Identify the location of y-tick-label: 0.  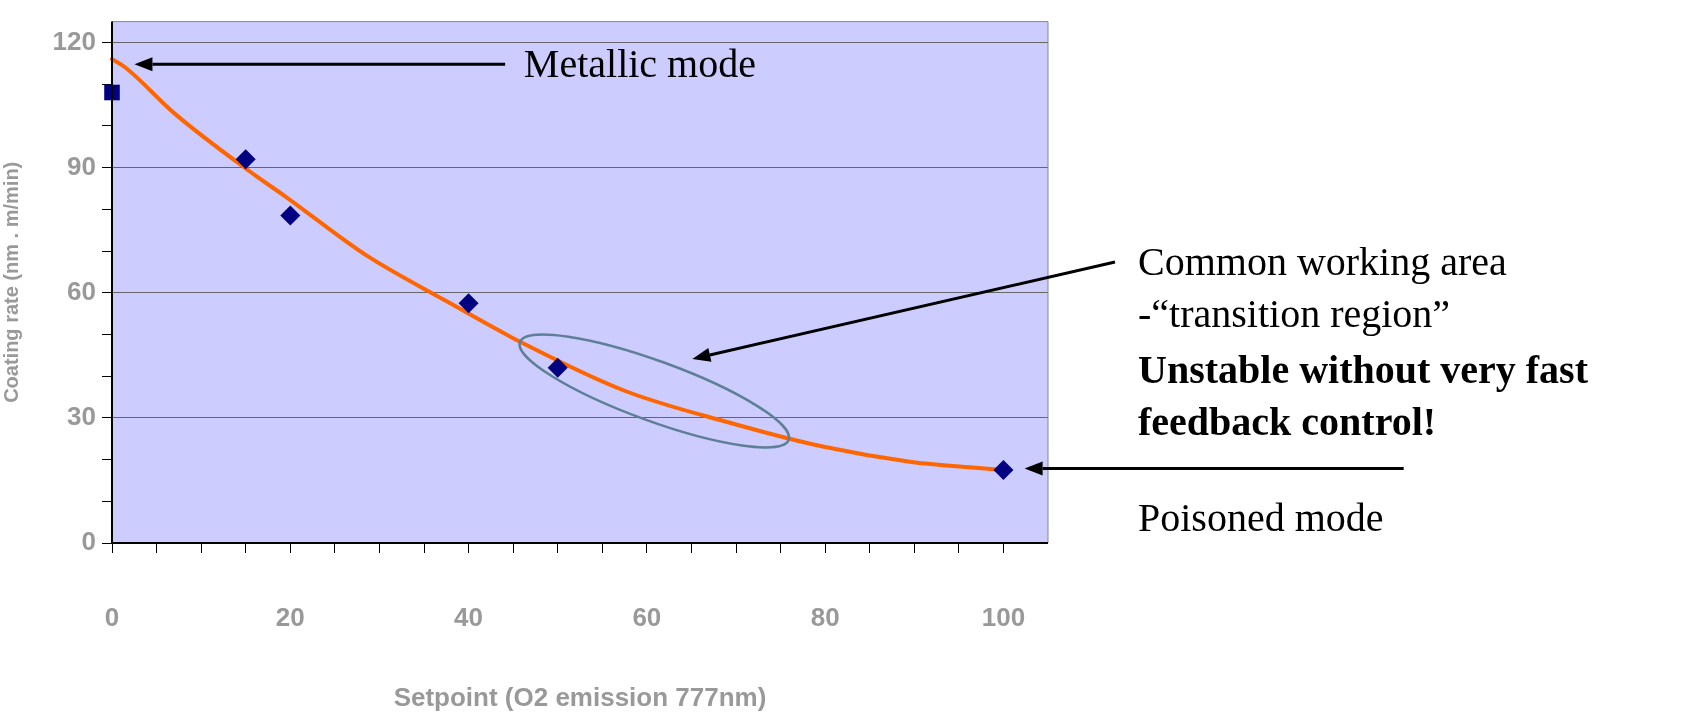
(88, 541).